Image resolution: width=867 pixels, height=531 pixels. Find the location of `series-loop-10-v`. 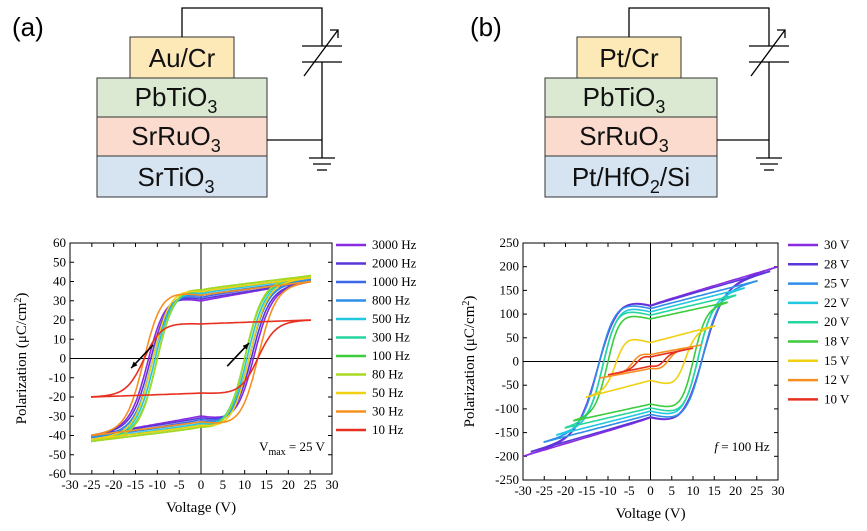

series-loop-10-v is located at coordinates (650, 361).